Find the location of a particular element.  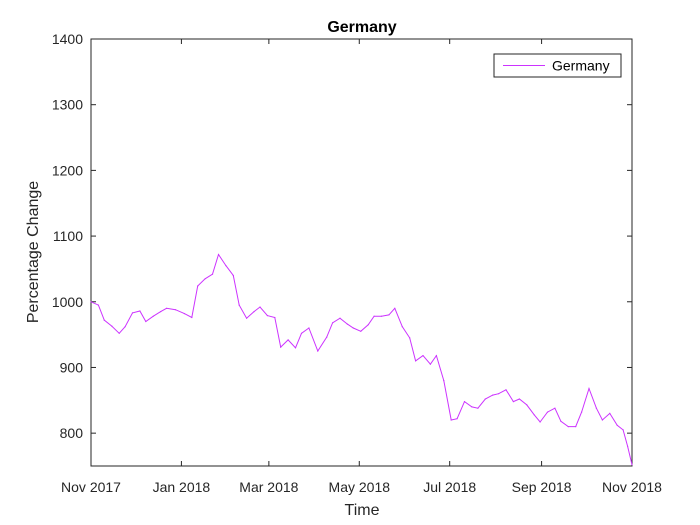

chart-title: Germany is located at coordinates (361, 27).